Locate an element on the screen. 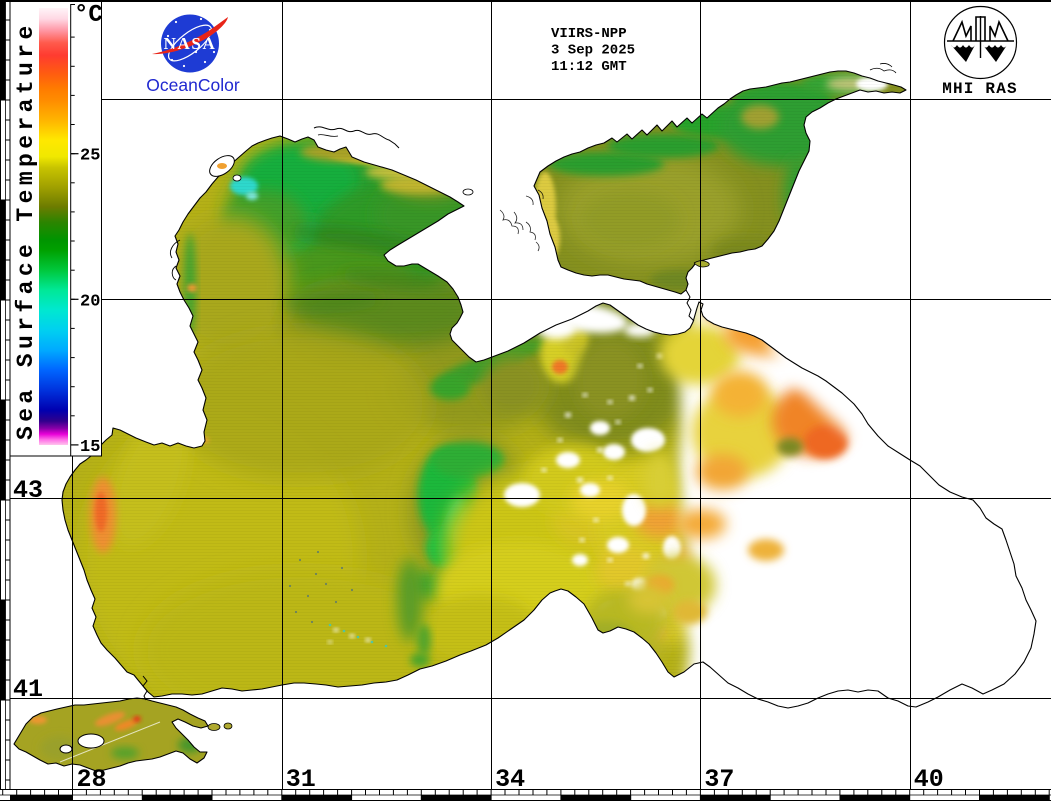 This screenshot has height=801, width=1051. svg-text: 31 is located at coordinates (301, 779).